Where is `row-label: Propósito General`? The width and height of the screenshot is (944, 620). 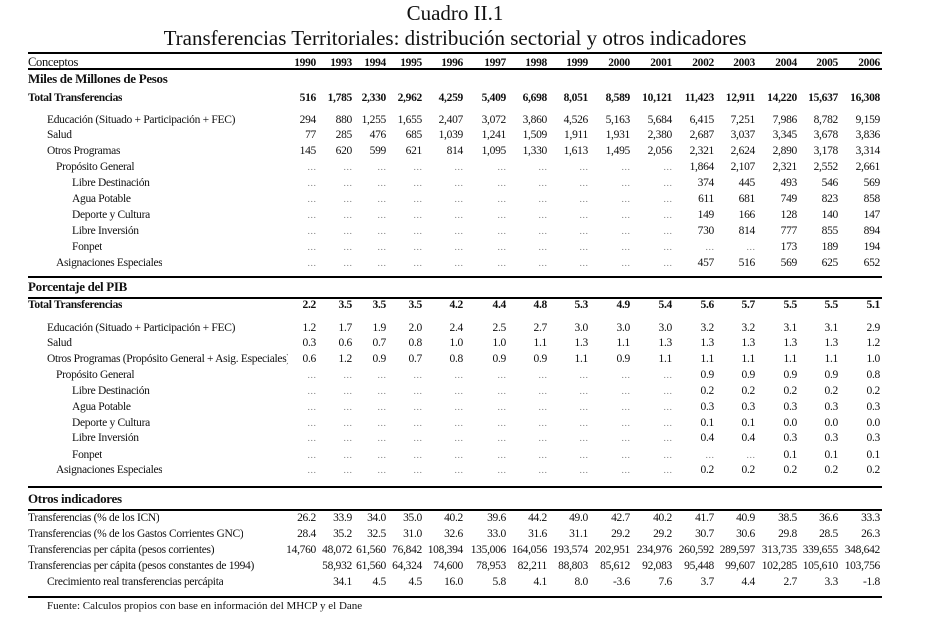 row-label: Propósito General is located at coordinates (95, 375).